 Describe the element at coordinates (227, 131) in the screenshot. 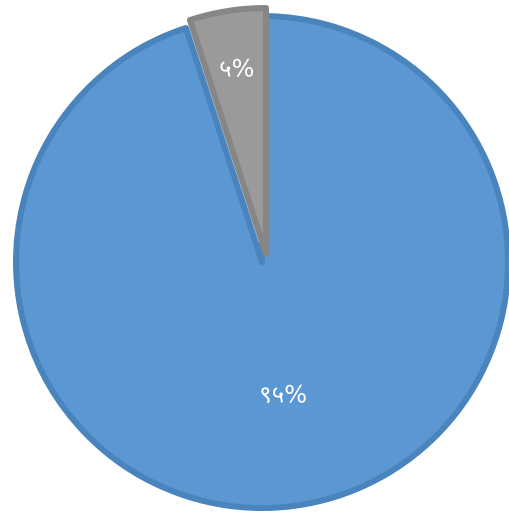

I see `pie-slice` at that location.